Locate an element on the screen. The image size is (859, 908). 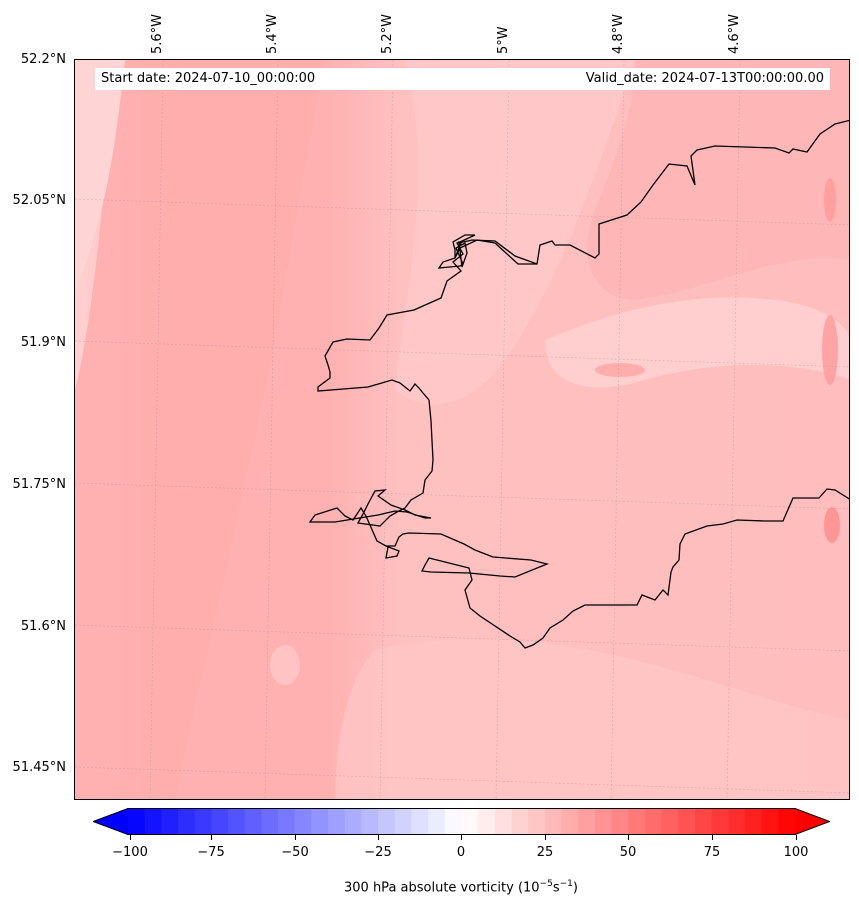
coastline is located at coordinates (643, 194).